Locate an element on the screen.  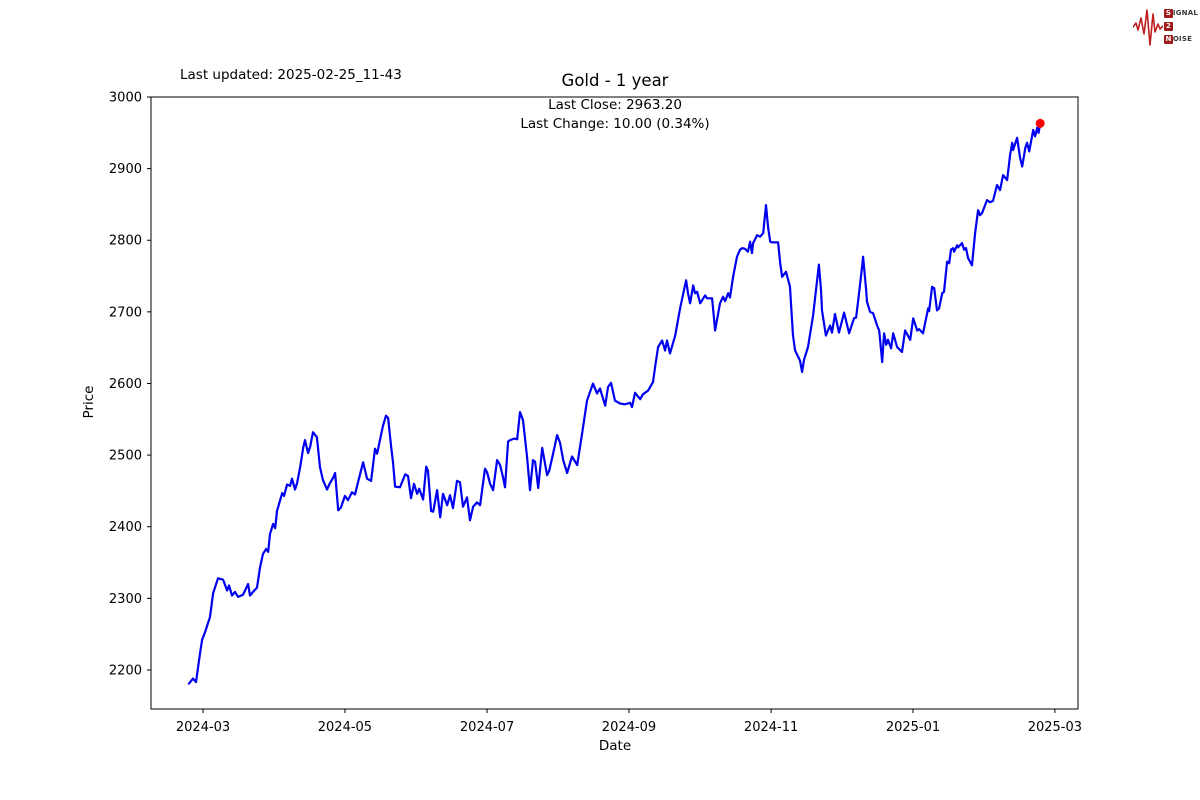
y-tick-label: 2400 is located at coordinates (125, 527).